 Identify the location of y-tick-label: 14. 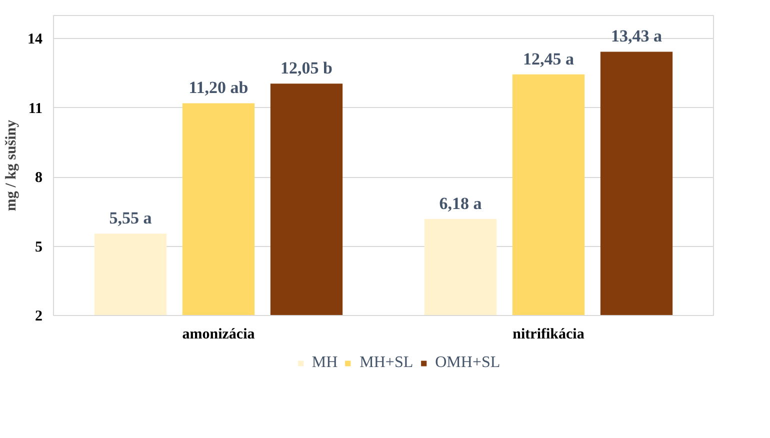
(35, 40).